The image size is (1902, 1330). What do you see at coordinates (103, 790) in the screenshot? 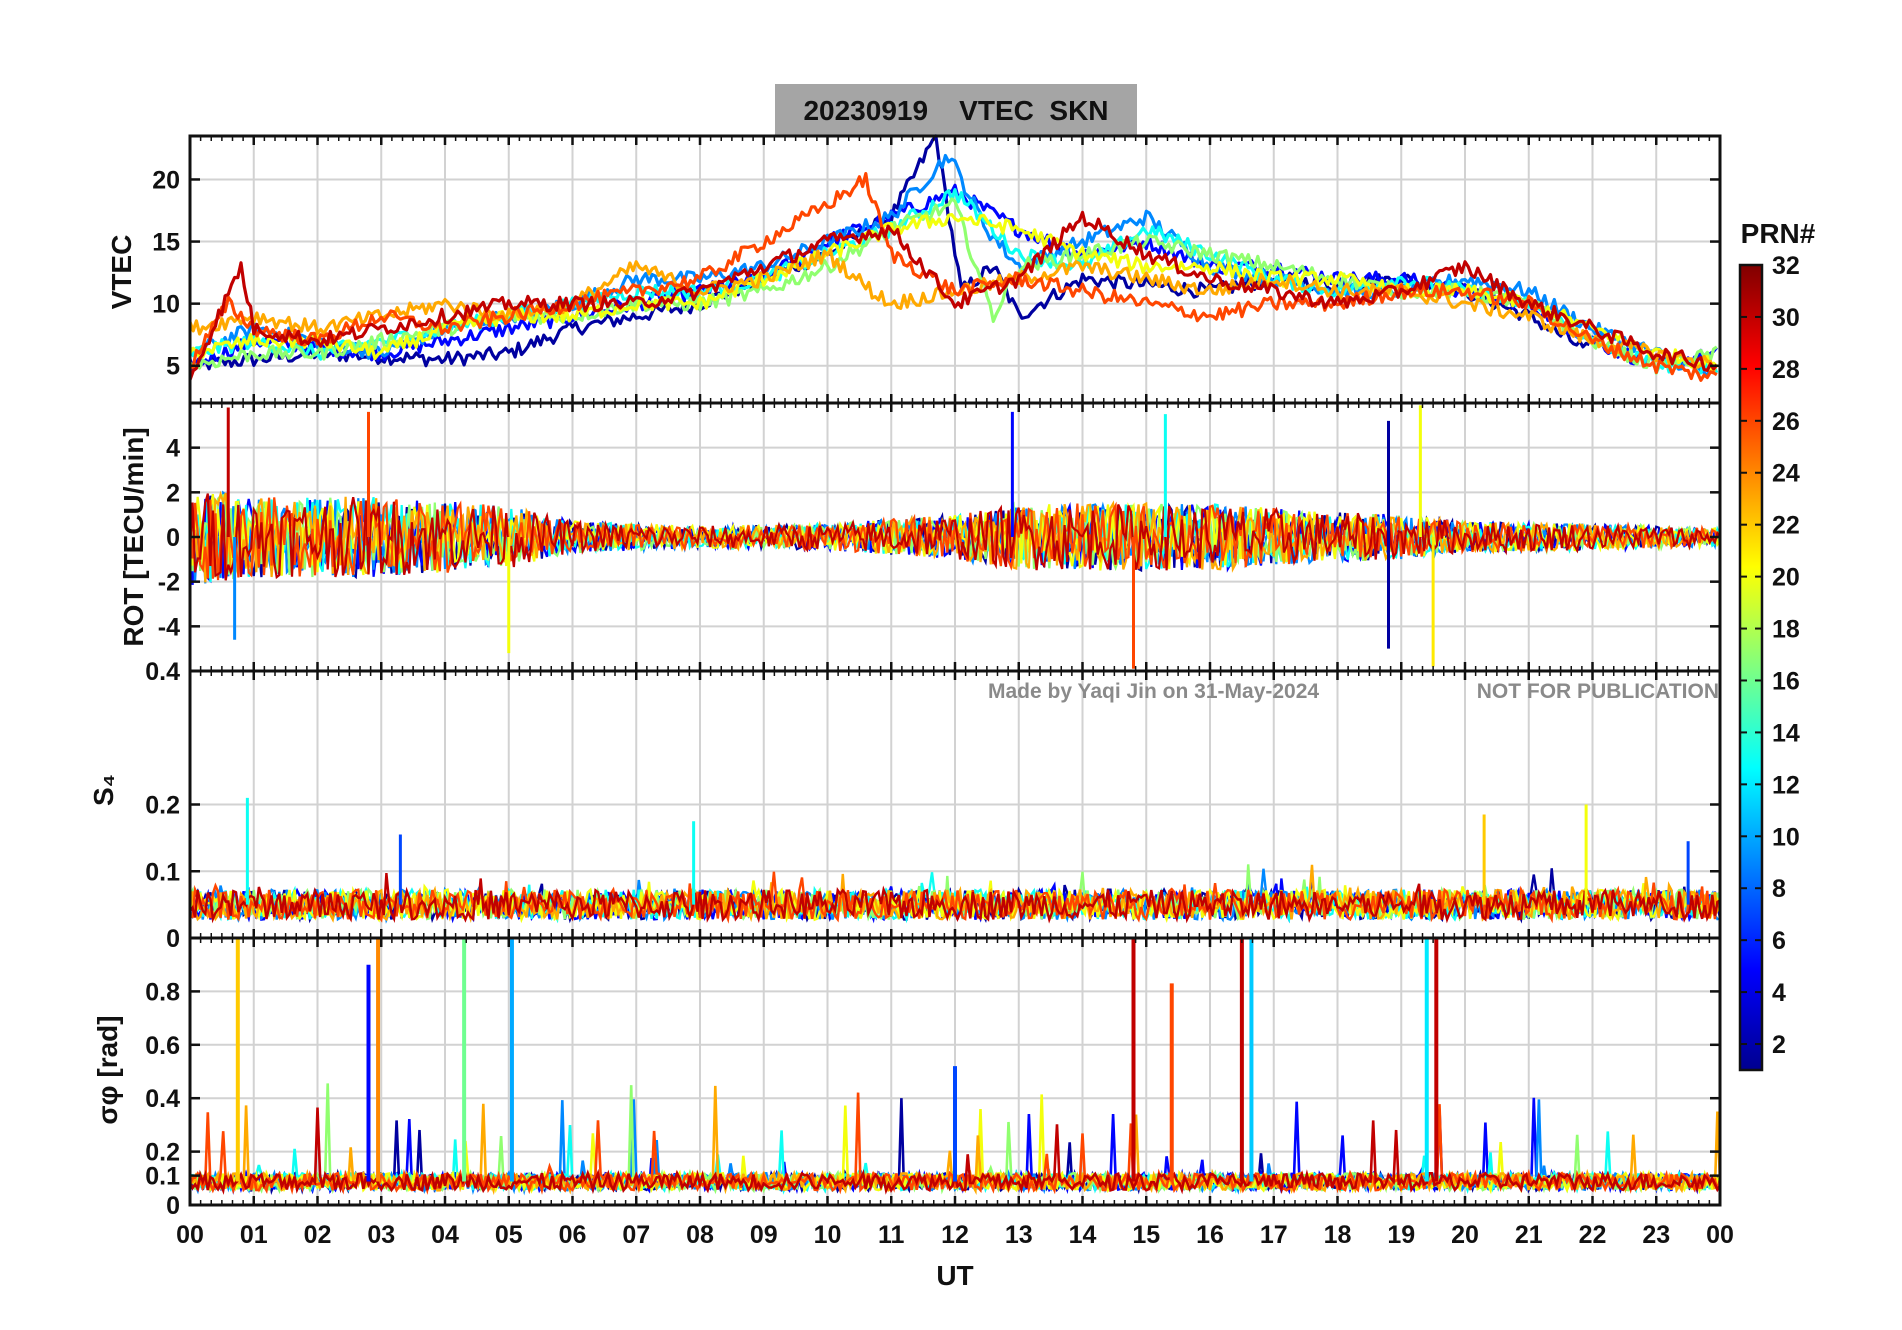
I see `s4-ylabel: S₄` at bounding box center [103, 790].